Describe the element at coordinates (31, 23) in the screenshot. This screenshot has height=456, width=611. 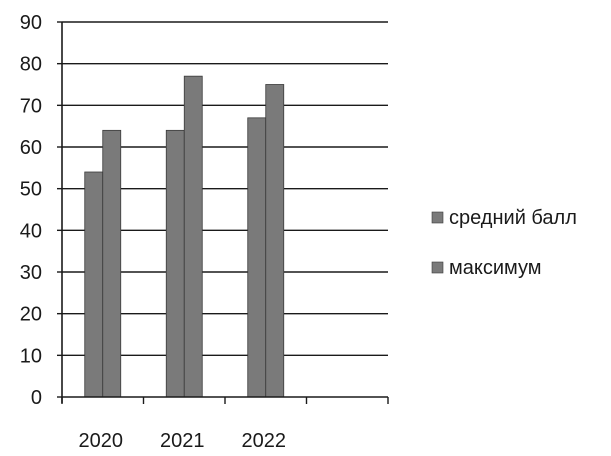
I see `y-tick-label: 90` at that location.